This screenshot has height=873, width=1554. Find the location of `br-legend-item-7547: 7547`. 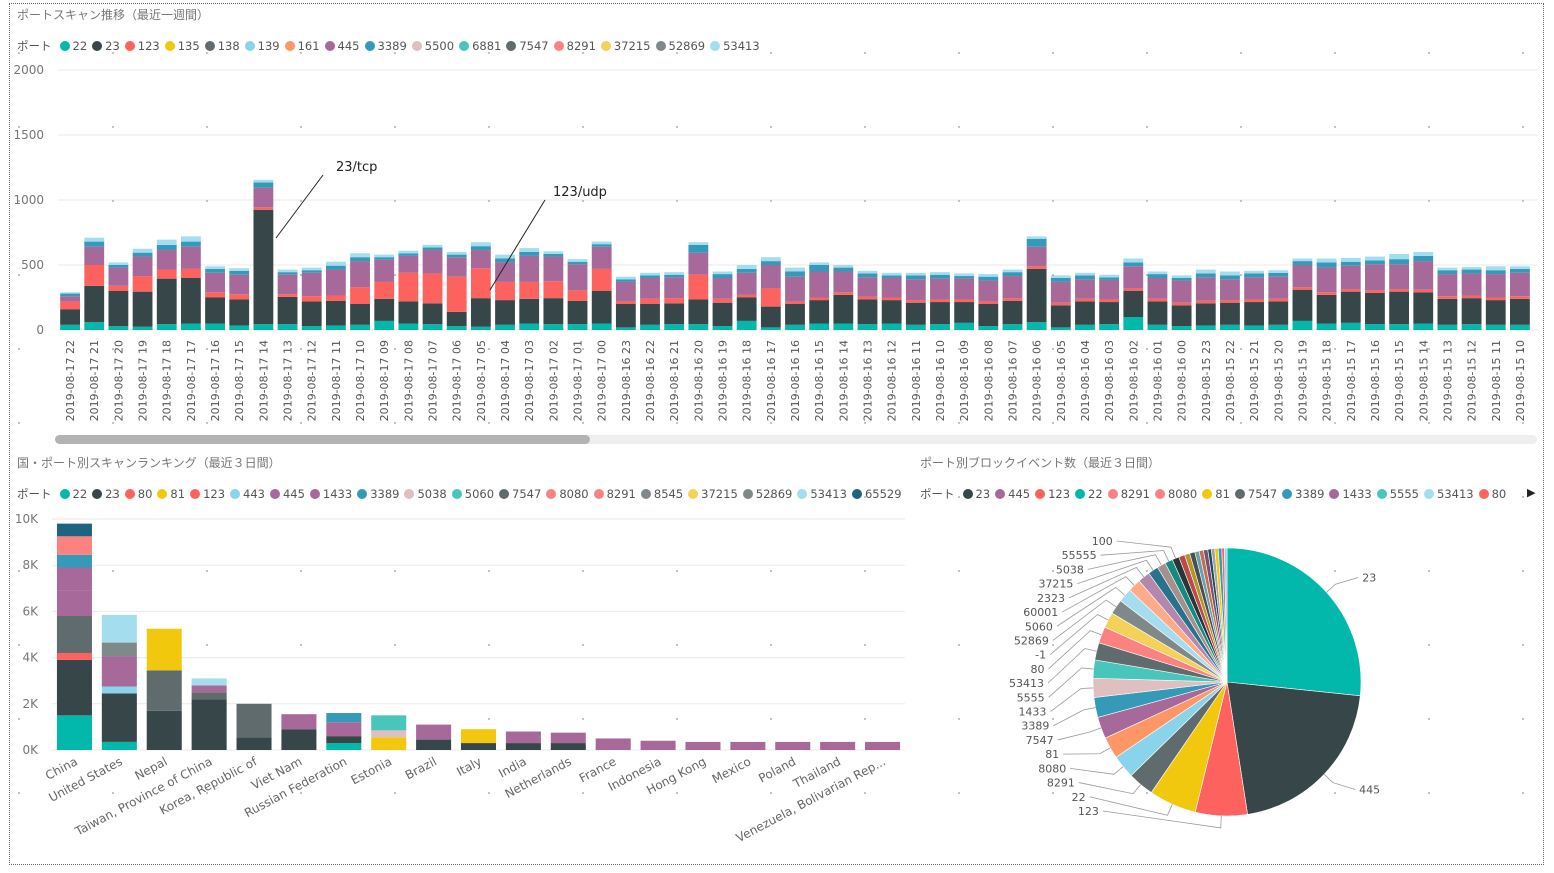

br-legend-item-7547: 7547 is located at coordinates (1255, 494).